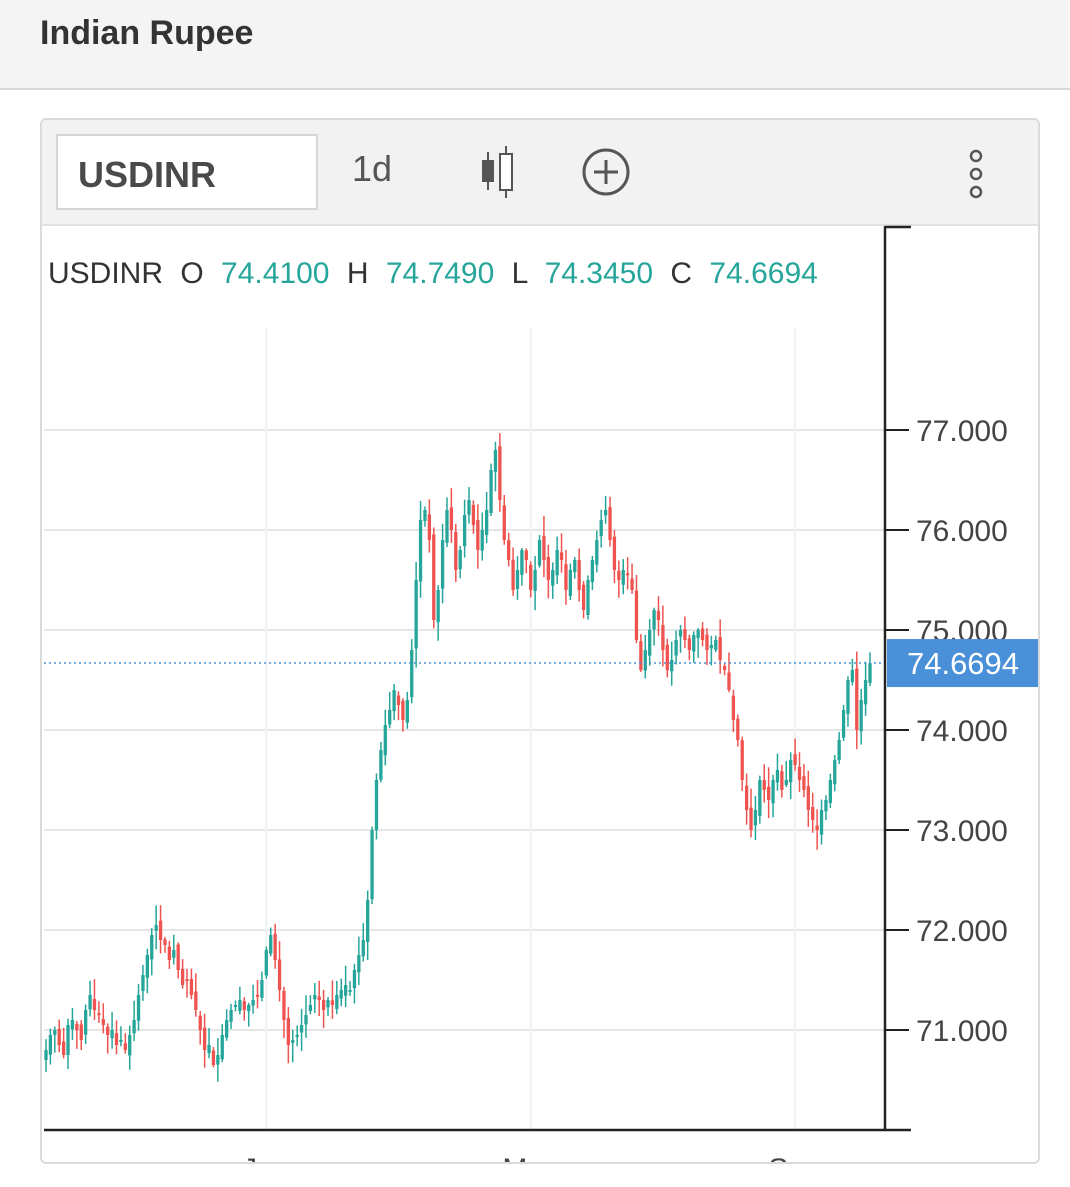 This screenshot has height=1187, width=1070. Describe the element at coordinates (763, 273) in the screenshot. I see `legend-close-value: 74.6694` at that location.